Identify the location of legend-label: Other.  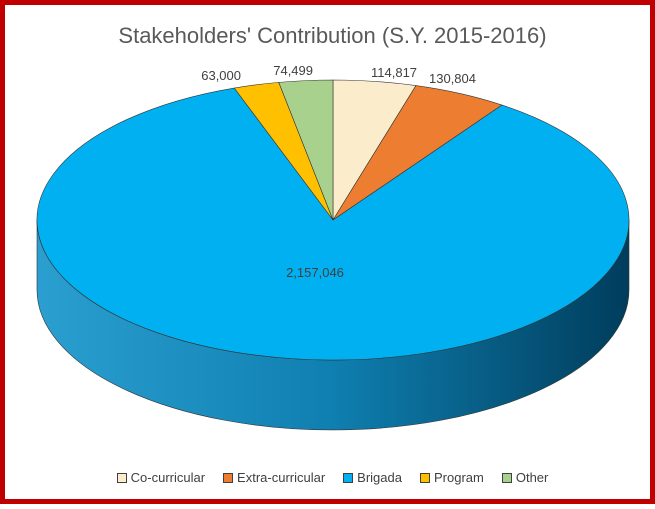
(532, 477).